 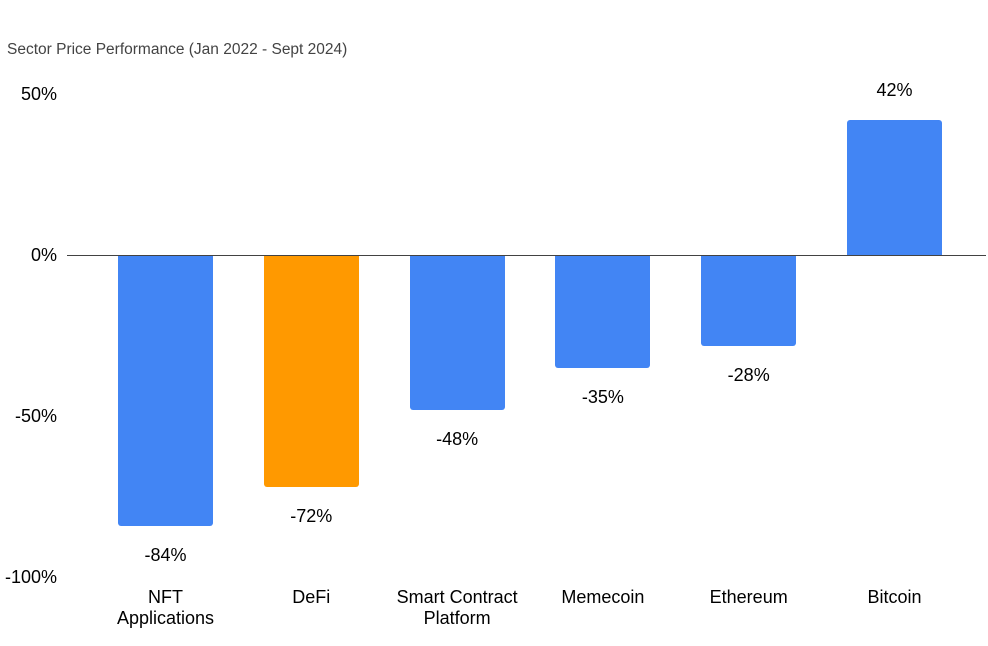 What do you see at coordinates (748, 597) in the screenshot?
I see `category-label-ethereum: Ethereum` at bounding box center [748, 597].